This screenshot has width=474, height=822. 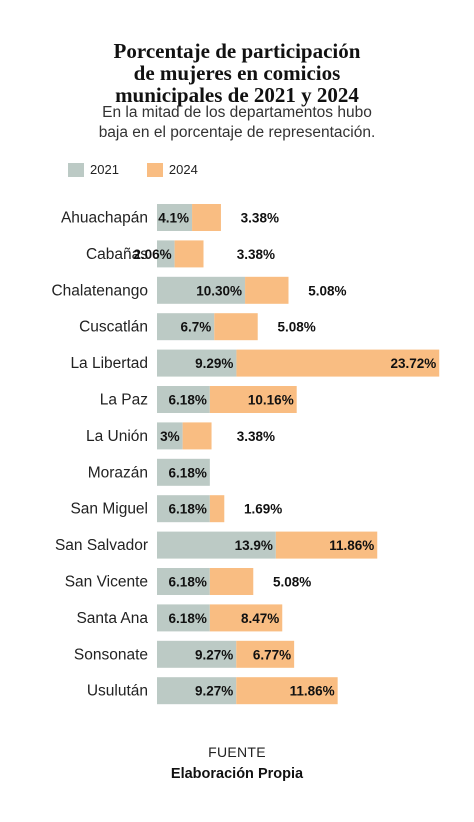 What do you see at coordinates (214, 363) in the screenshot?
I see `data-label-2021: 9.29%` at bounding box center [214, 363].